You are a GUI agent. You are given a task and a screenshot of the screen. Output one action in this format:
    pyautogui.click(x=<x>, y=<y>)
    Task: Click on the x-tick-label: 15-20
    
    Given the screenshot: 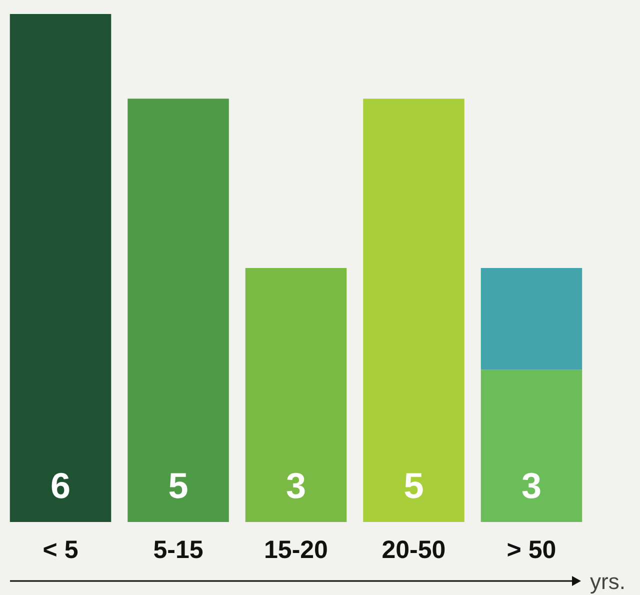 What is the action you would take?
    pyautogui.click(x=296, y=550)
    